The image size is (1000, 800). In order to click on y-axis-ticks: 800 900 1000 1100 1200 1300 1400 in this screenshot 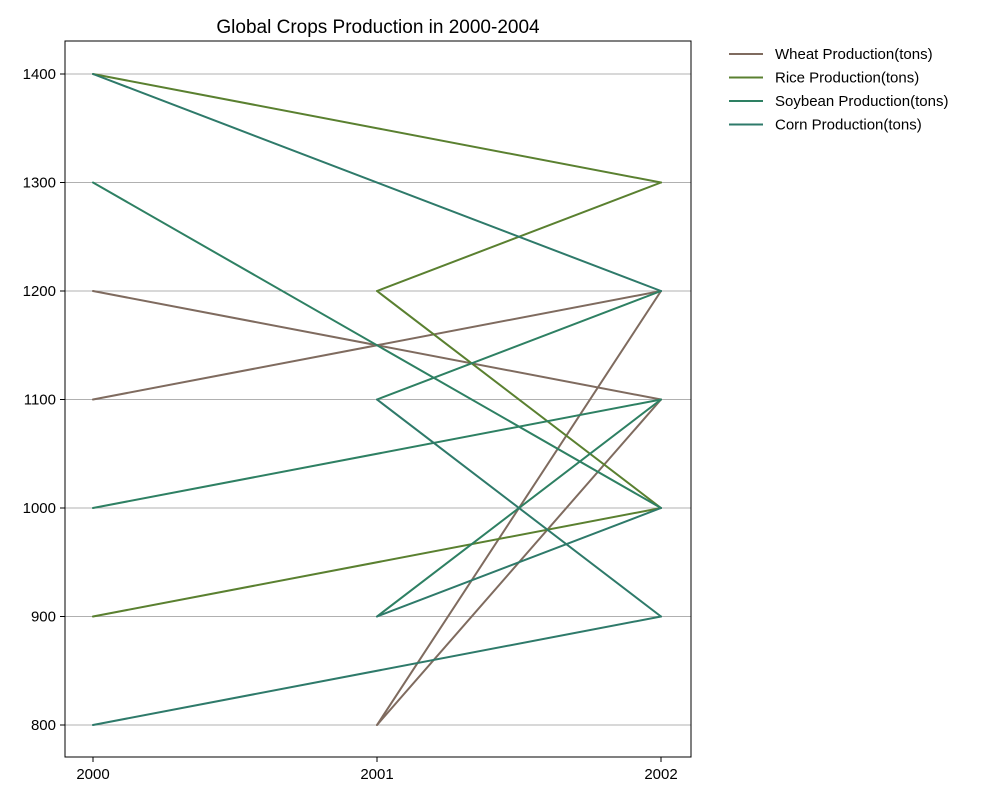, I will do `click(44, 400)`.